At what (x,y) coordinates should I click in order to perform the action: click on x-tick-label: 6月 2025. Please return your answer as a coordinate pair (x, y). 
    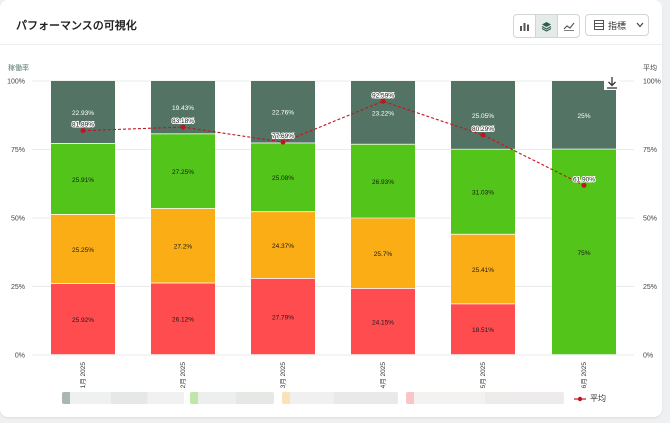
    Looking at the image, I should click on (584, 375).